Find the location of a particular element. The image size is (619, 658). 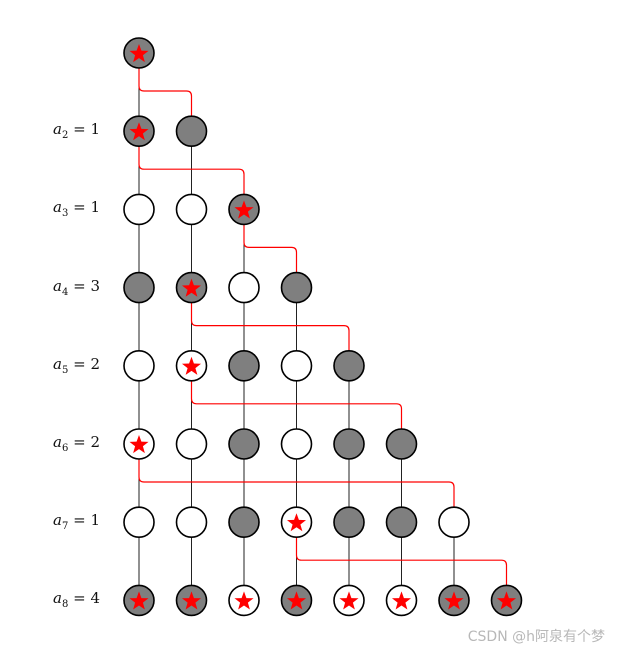

node-r6-c2 is located at coordinates (191, 444).